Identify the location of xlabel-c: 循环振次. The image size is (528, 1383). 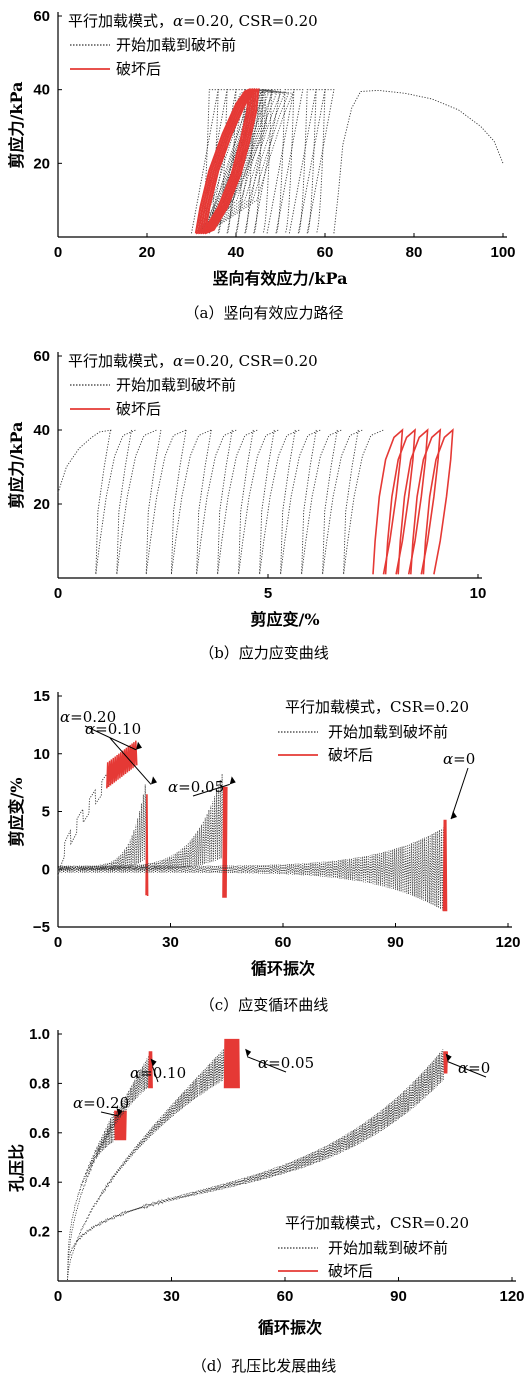
(283, 968).